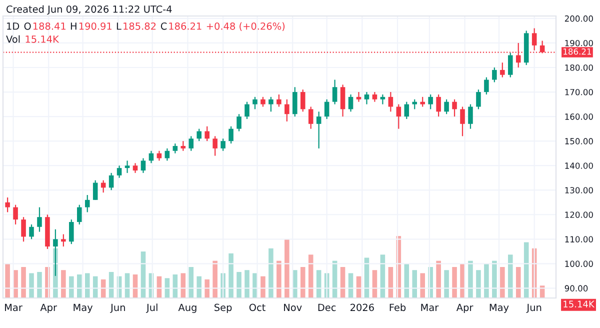 The width and height of the screenshot is (600, 328). What do you see at coordinates (73, 26) in the screenshot?
I see `annotation: H` at bounding box center [73, 26].